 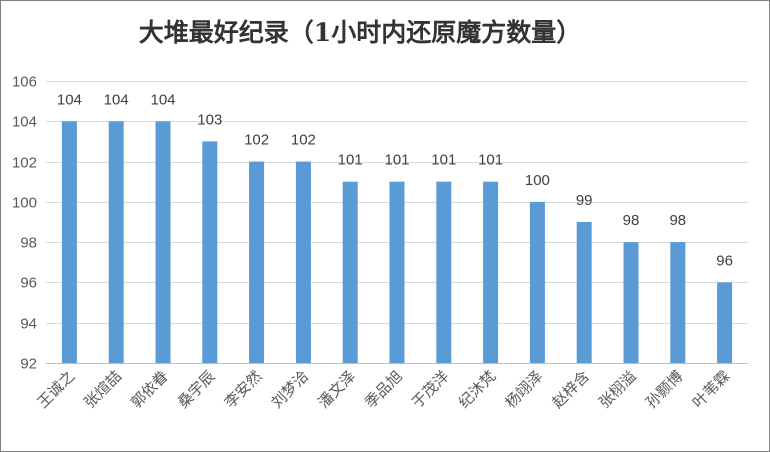 What do you see at coordinates (537, 180) in the screenshot?
I see `data-label: 100` at bounding box center [537, 180].